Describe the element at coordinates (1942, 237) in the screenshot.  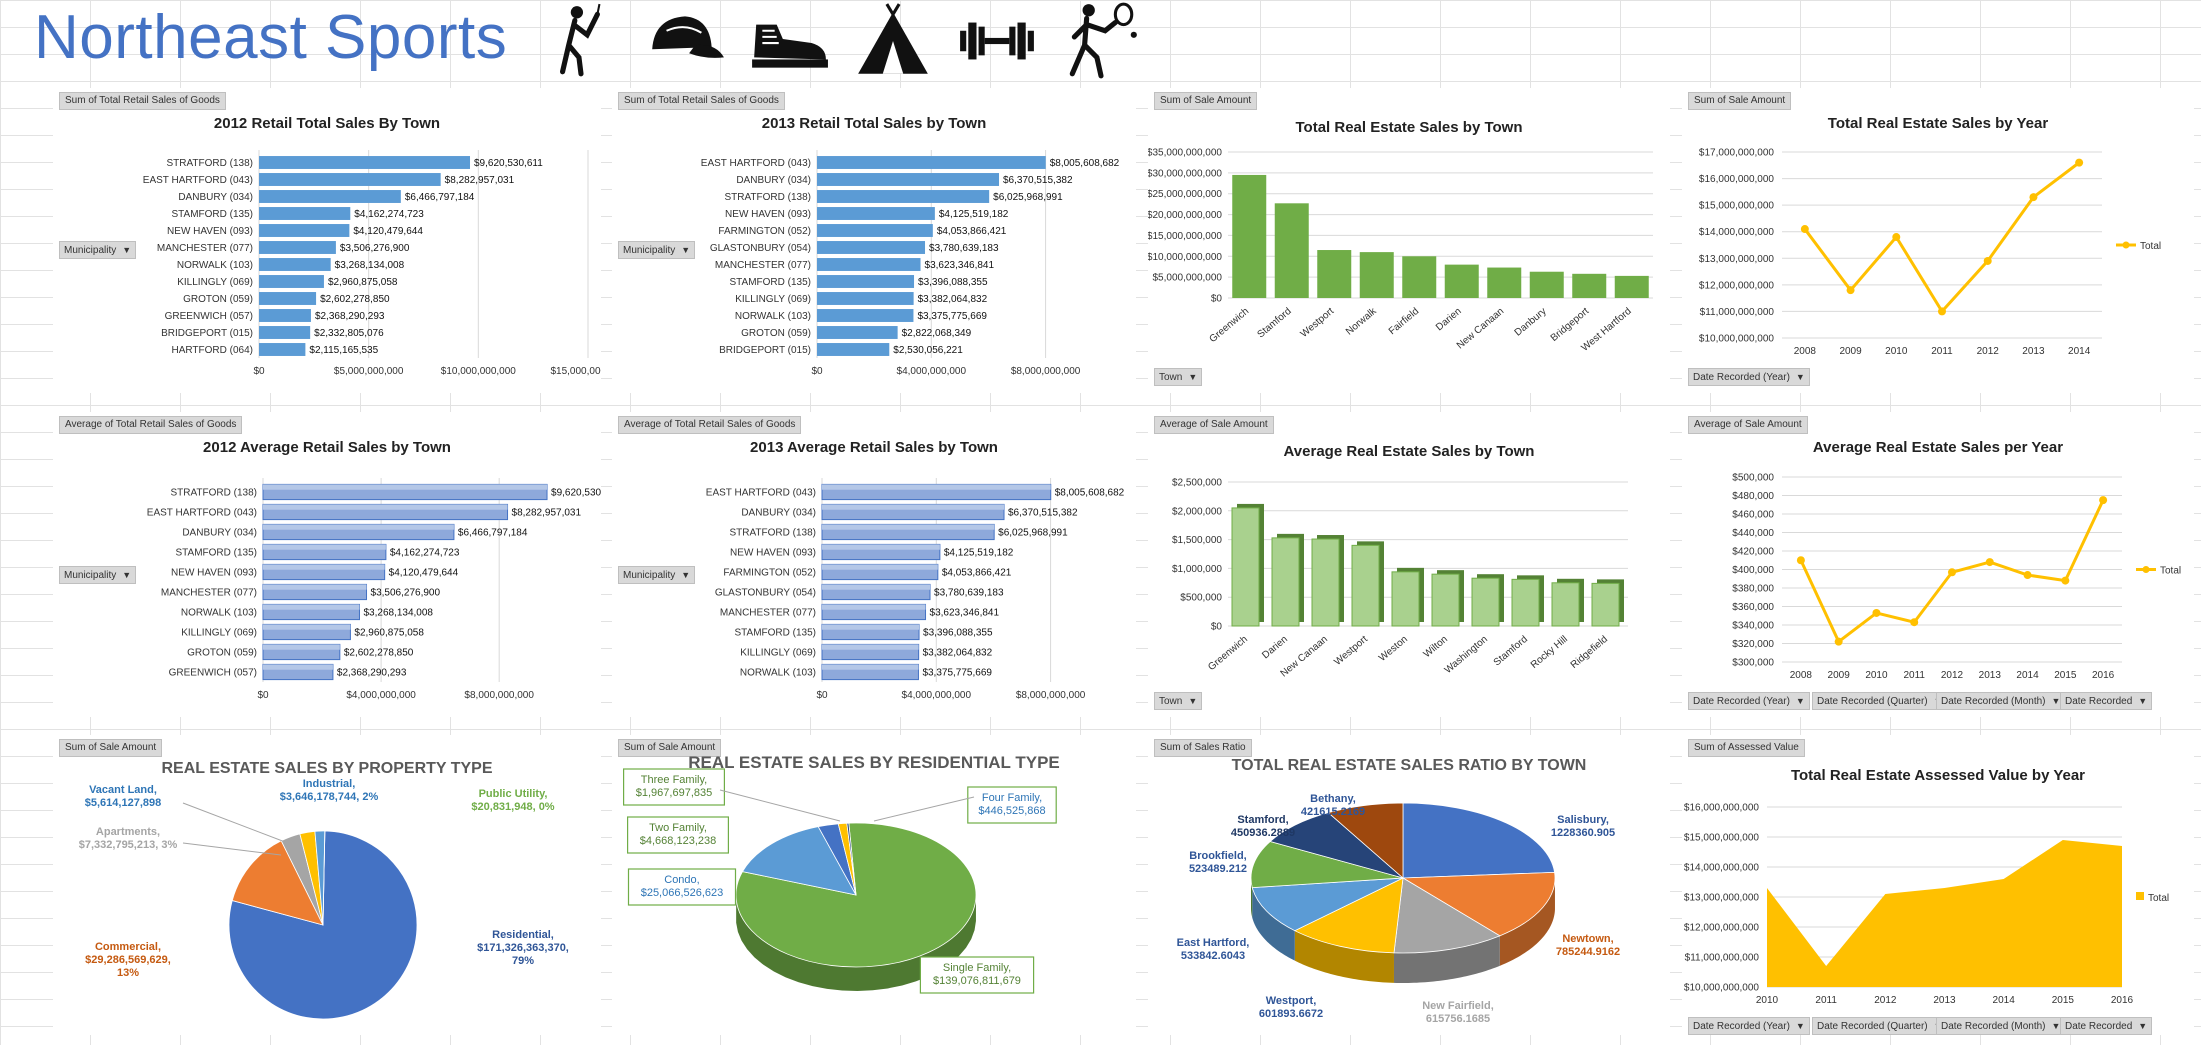
I see `line-series` at that location.